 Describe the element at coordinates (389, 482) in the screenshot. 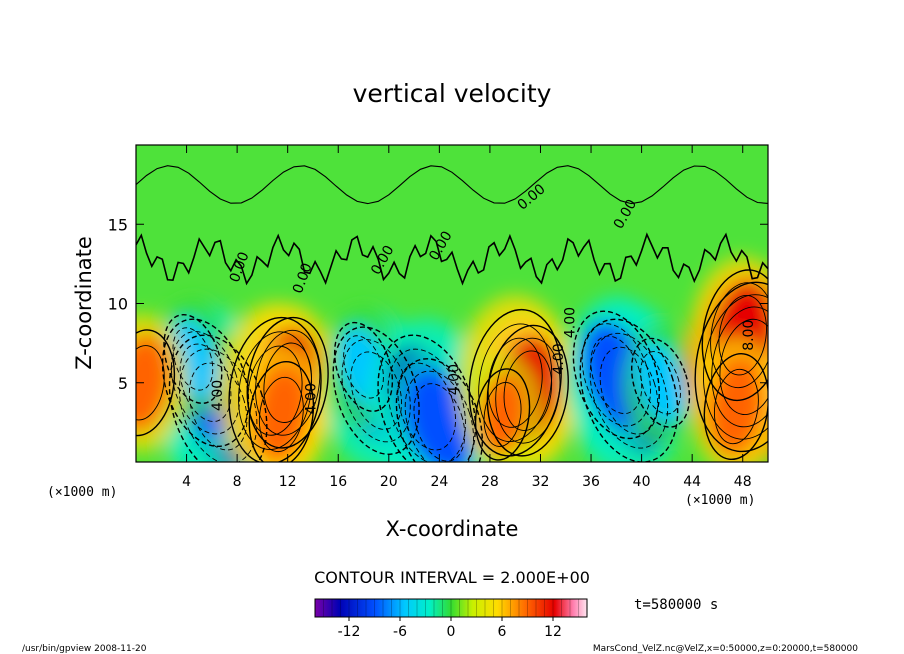

I see `x-tick-label: 20` at that location.